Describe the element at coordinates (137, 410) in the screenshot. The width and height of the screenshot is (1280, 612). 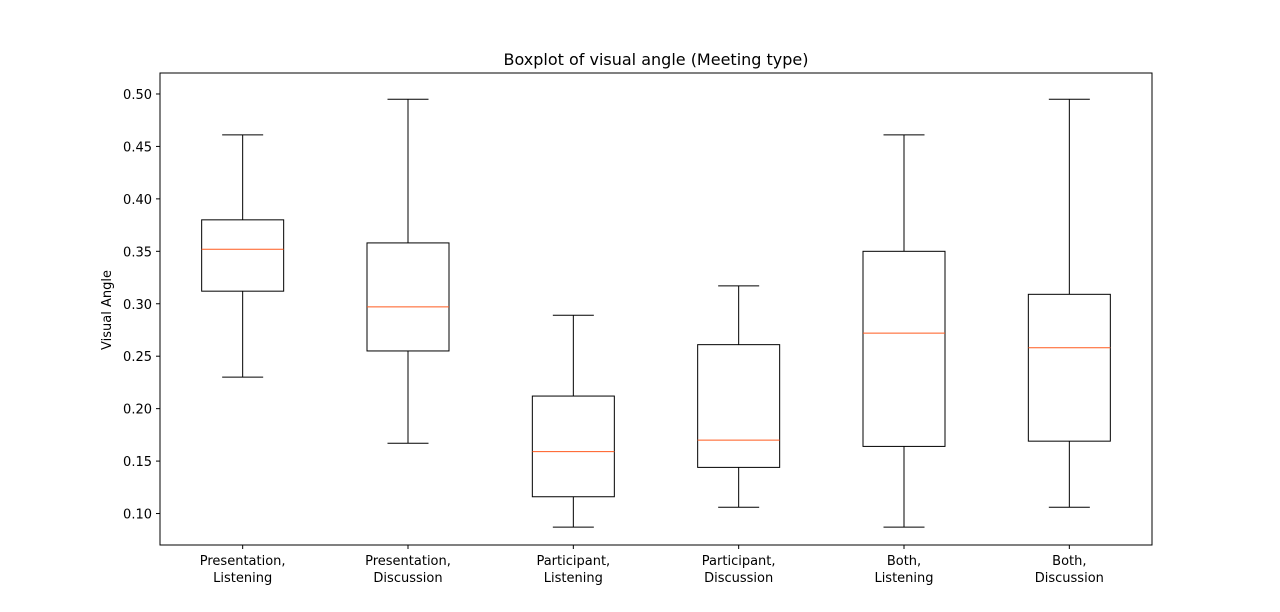
I see `y-tick-label: 0.20` at that location.